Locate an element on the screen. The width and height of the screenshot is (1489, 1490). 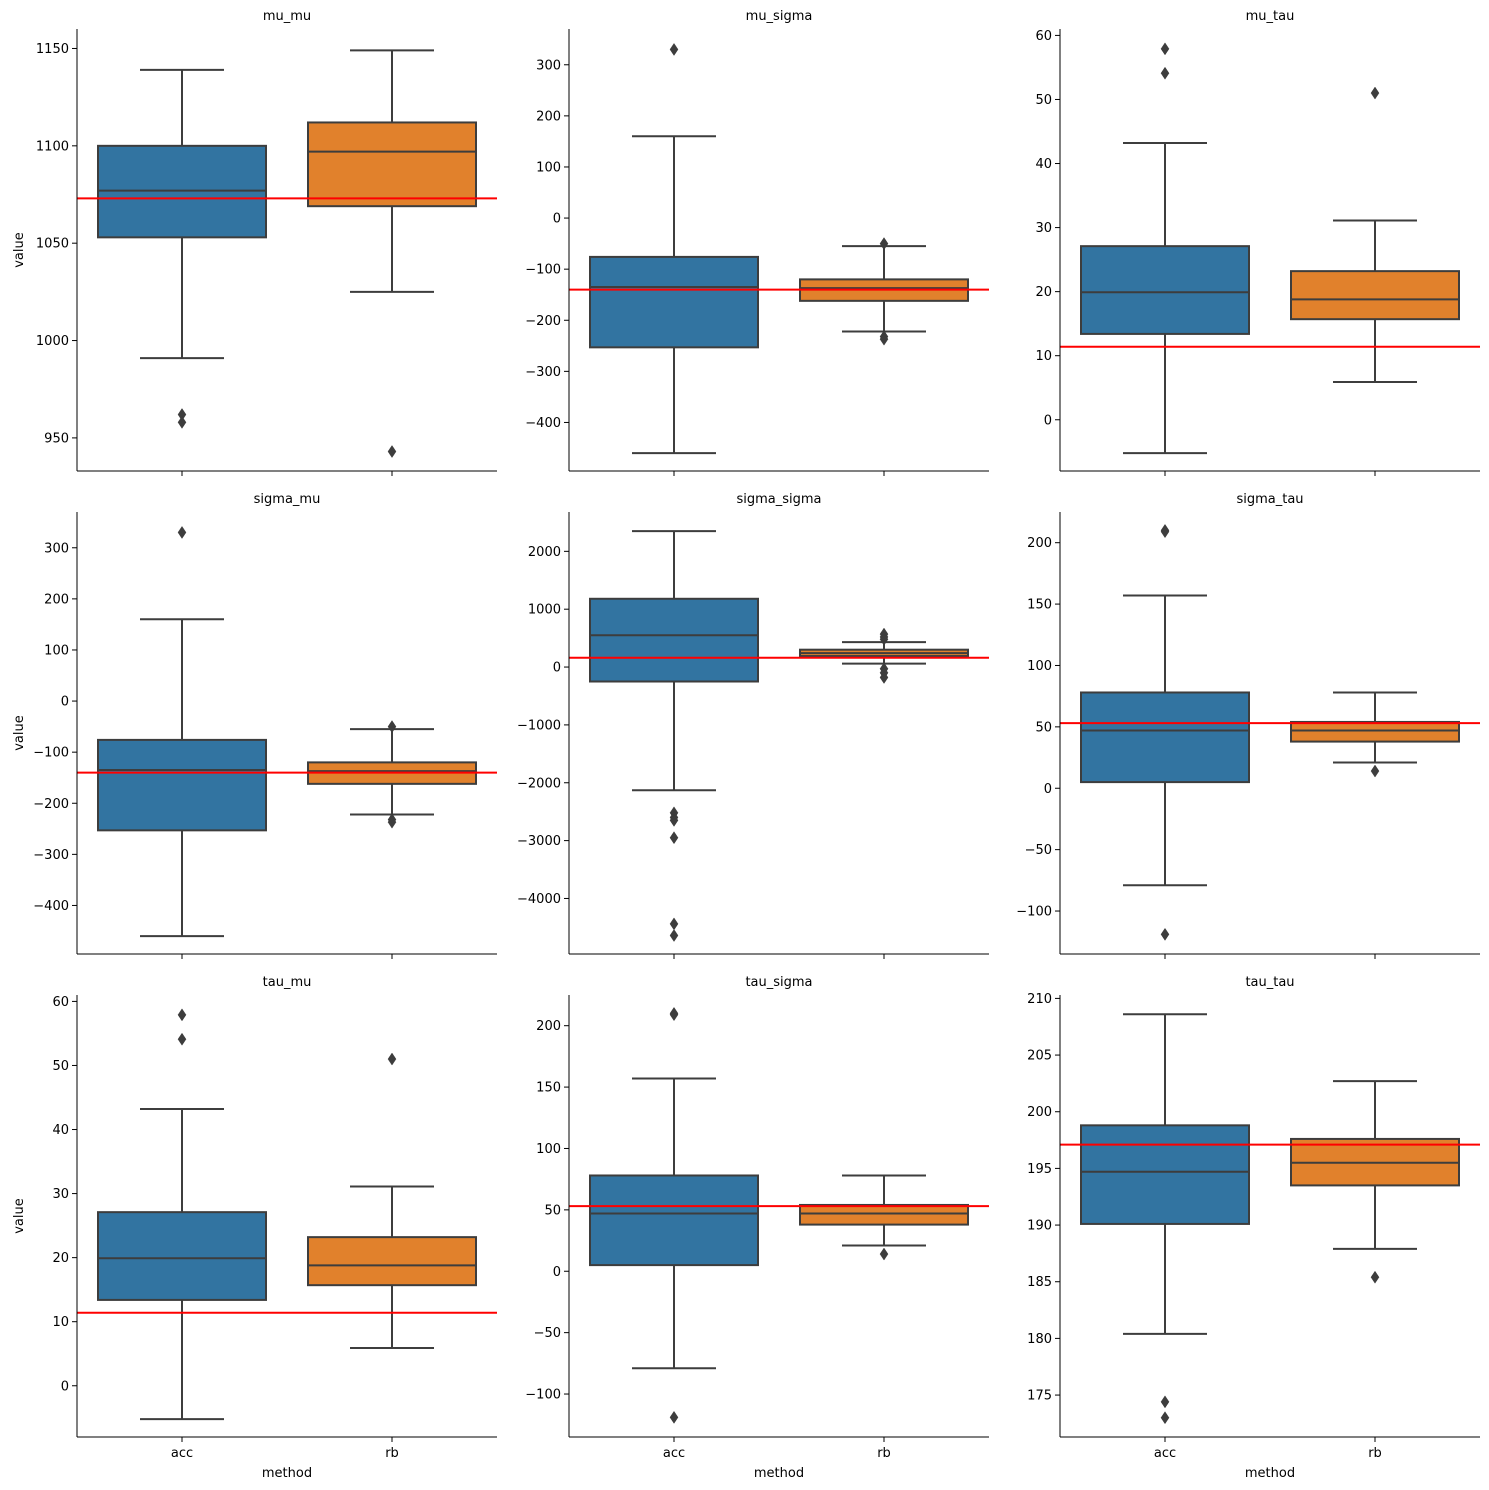
y-tick-label: 1100 is located at coordinates (52, 146).